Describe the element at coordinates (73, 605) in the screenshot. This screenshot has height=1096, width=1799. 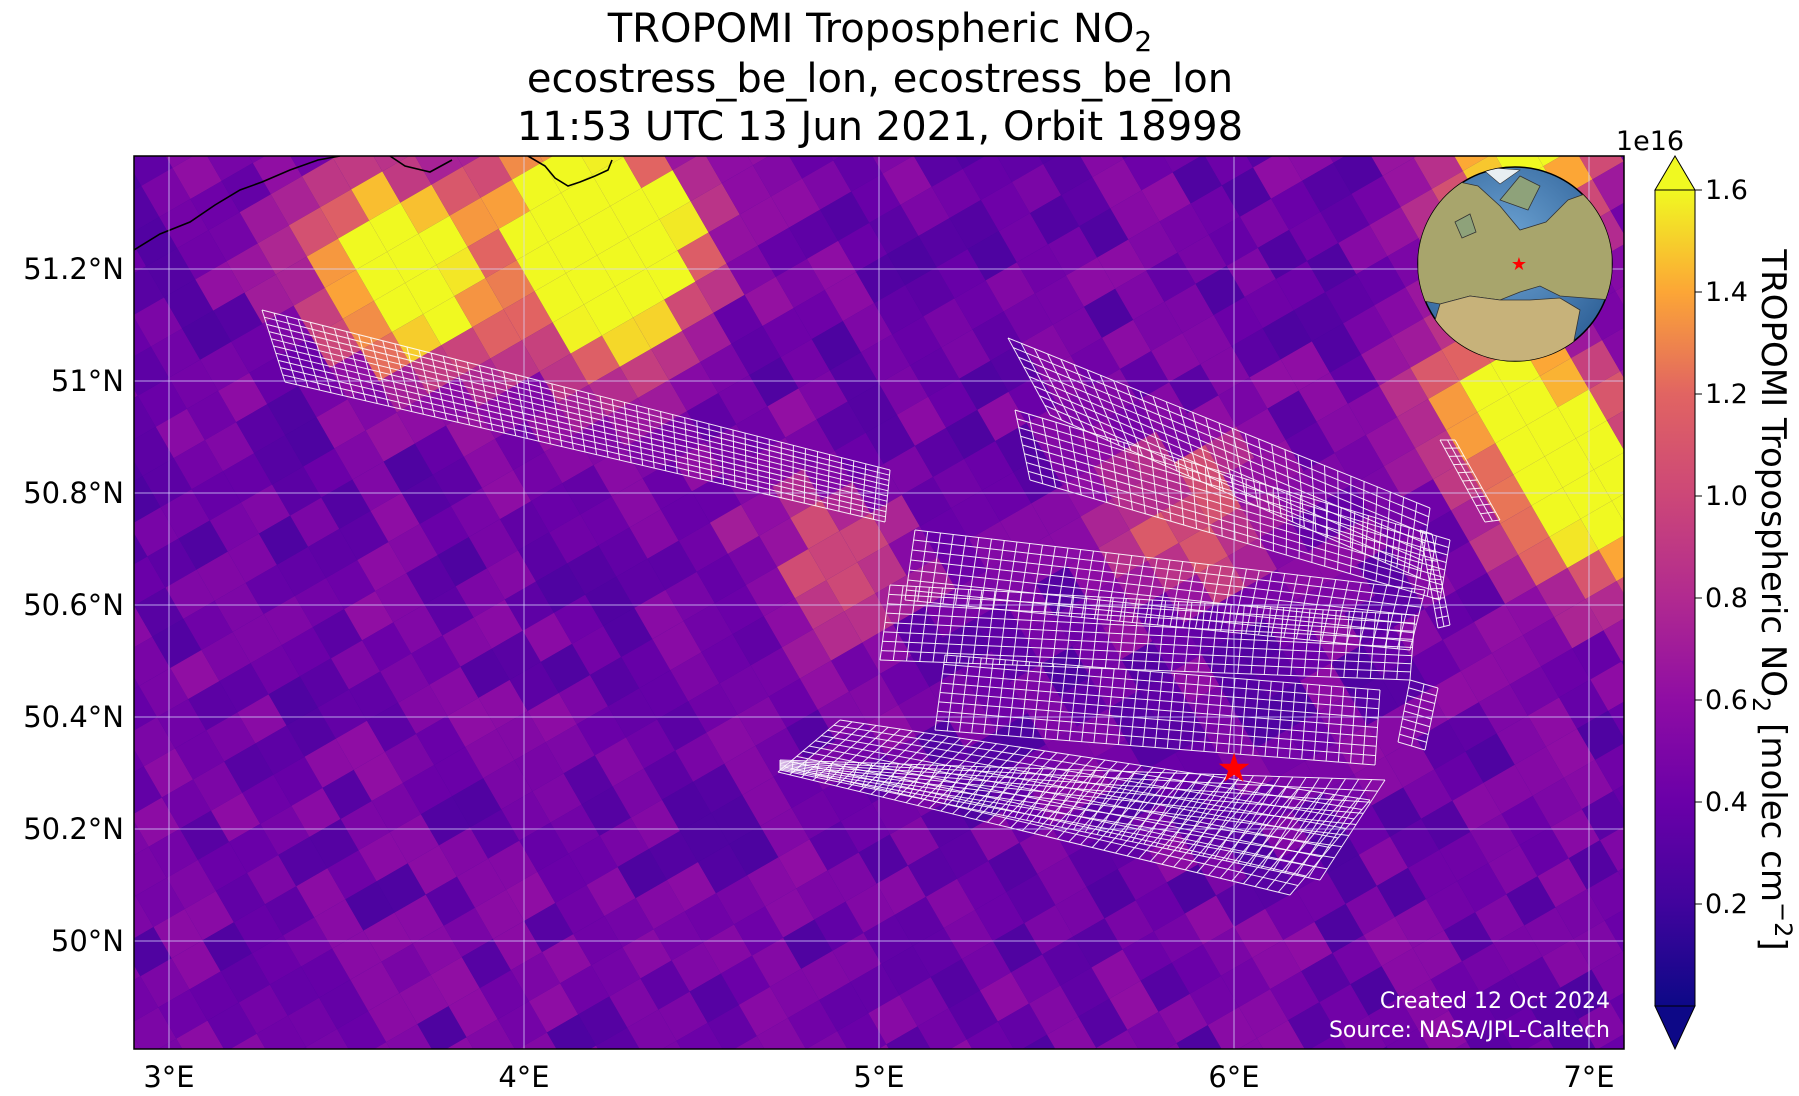
I see `y-tick-label: 50.6°N` at that location.